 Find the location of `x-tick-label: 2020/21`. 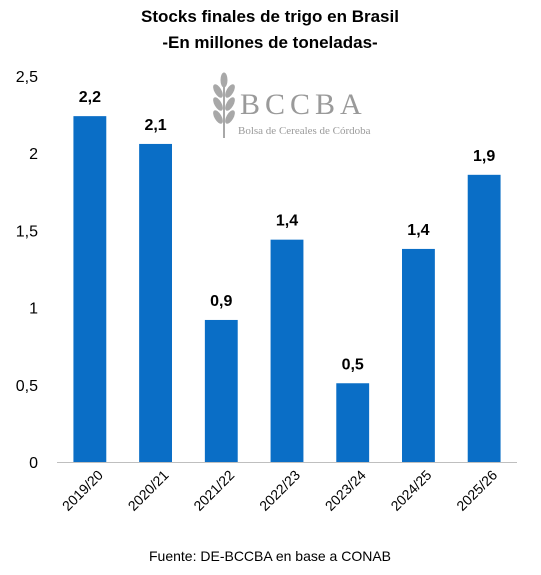

x-tick-label: 2020/21 is located at coordinates (148, 490).